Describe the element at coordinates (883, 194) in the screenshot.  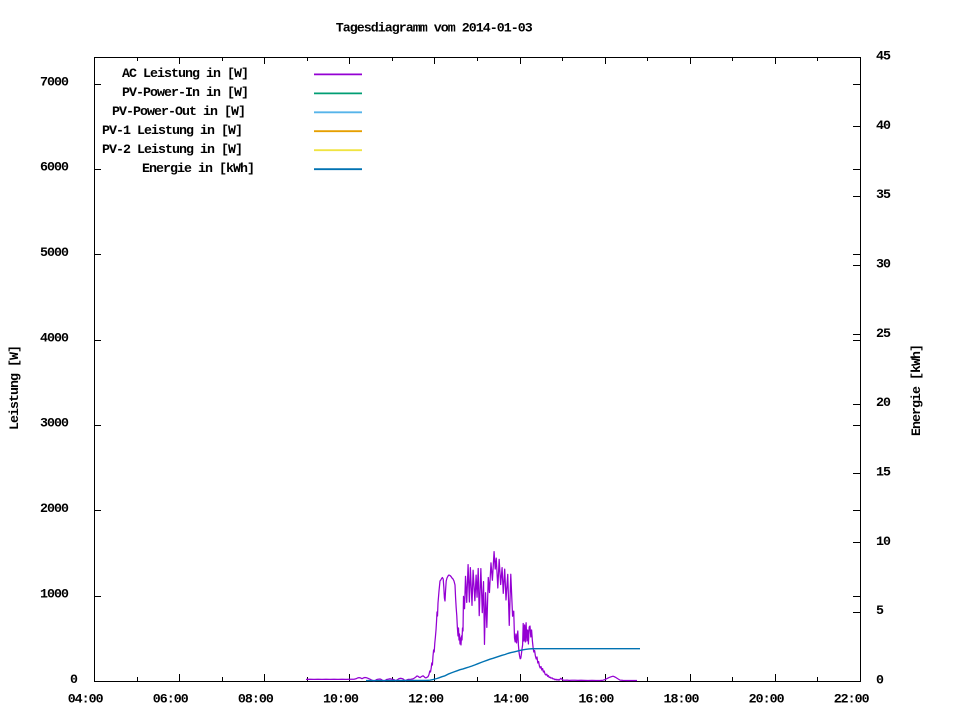
I see `svg-text: 35` at that location.